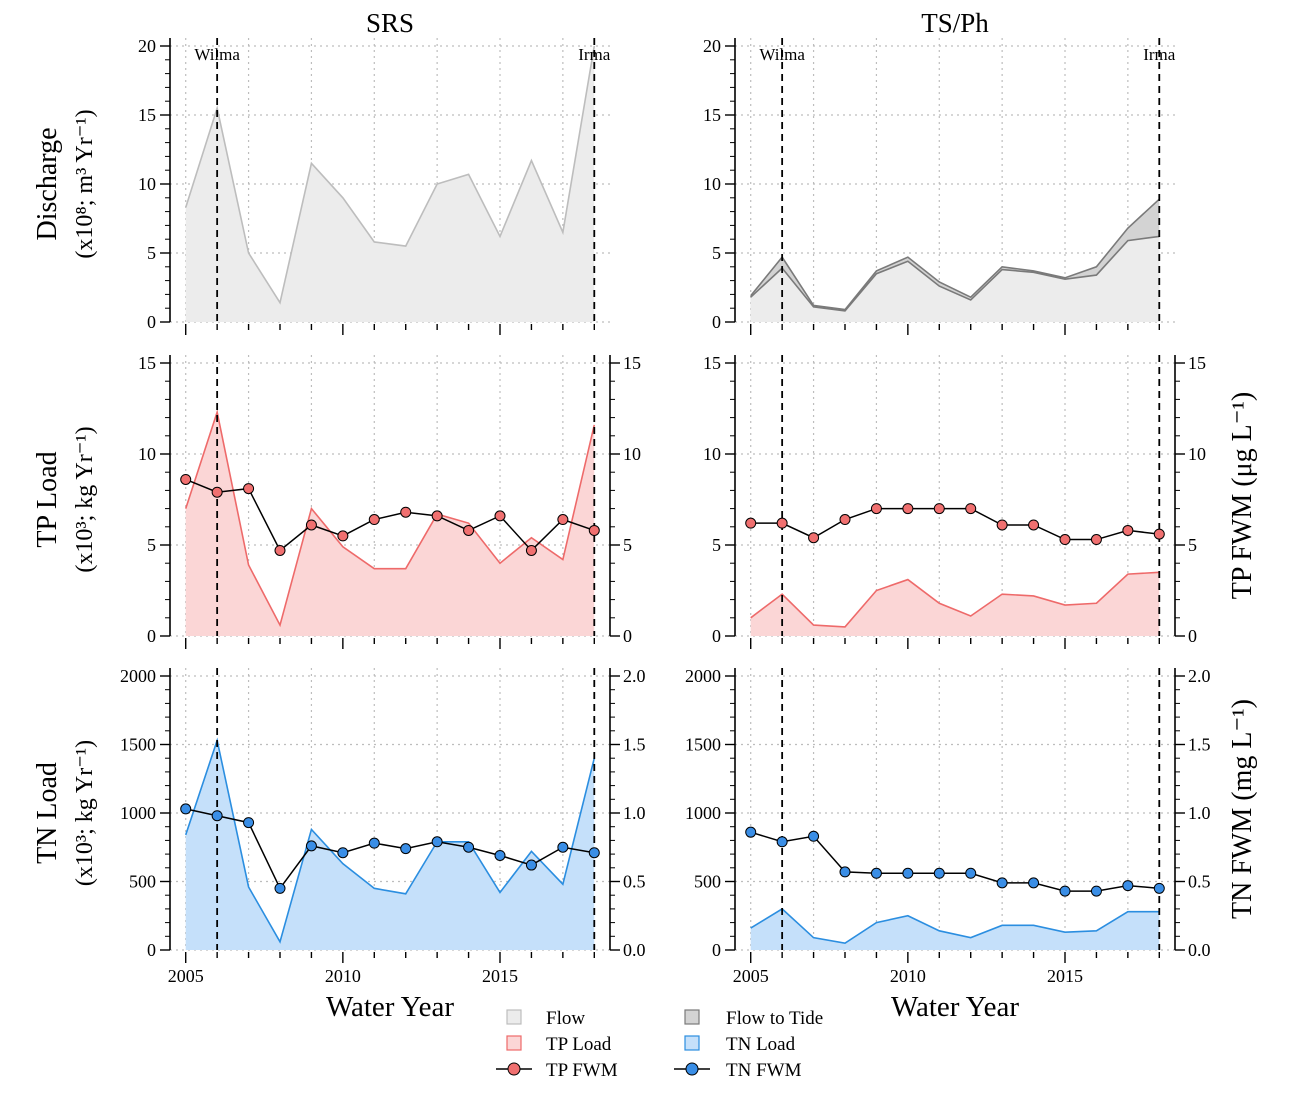 This screenshot has height=1100, width=1300. What do you see at coordinates (692, 1017) in the screenshot?
I see `legend-flow-to-tide-swatch` at bounding box center [692, 1017].